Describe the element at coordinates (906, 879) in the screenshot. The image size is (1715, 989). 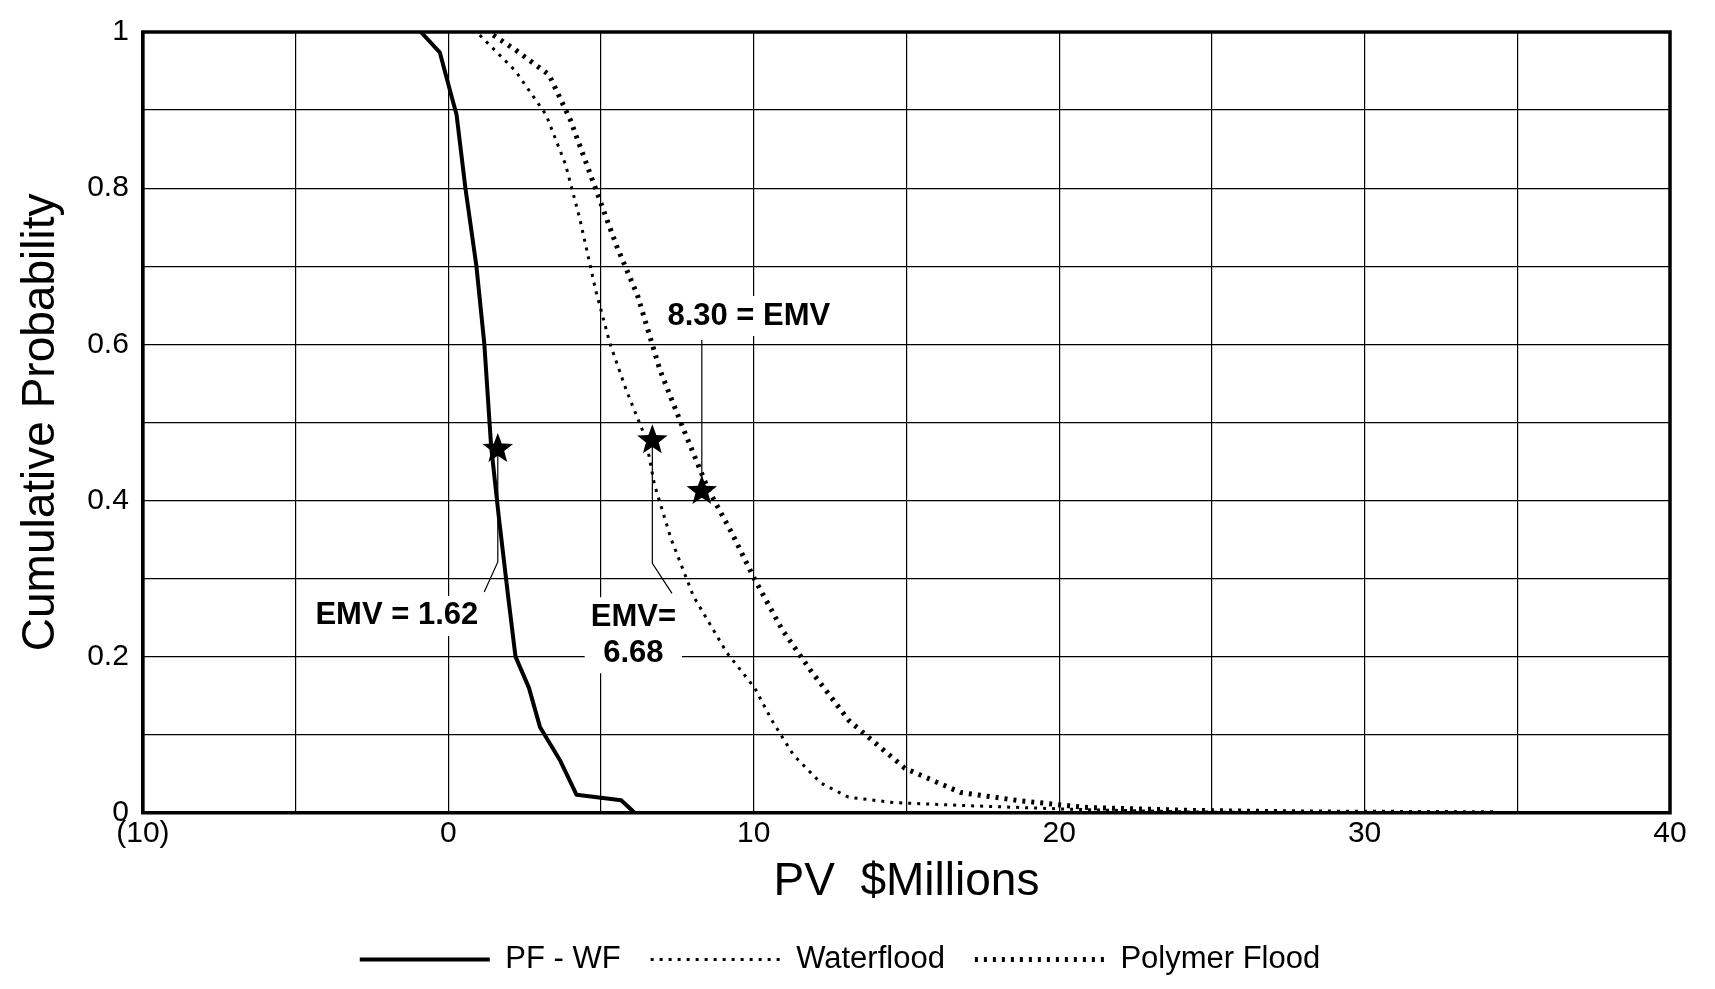
I see `x-axis-title: PV $Millions` at that location.